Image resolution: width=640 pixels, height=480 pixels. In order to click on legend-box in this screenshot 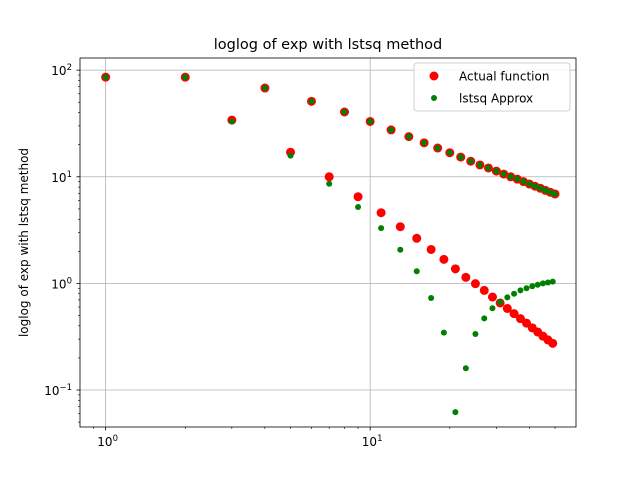, I will do `click(492, 87)`.